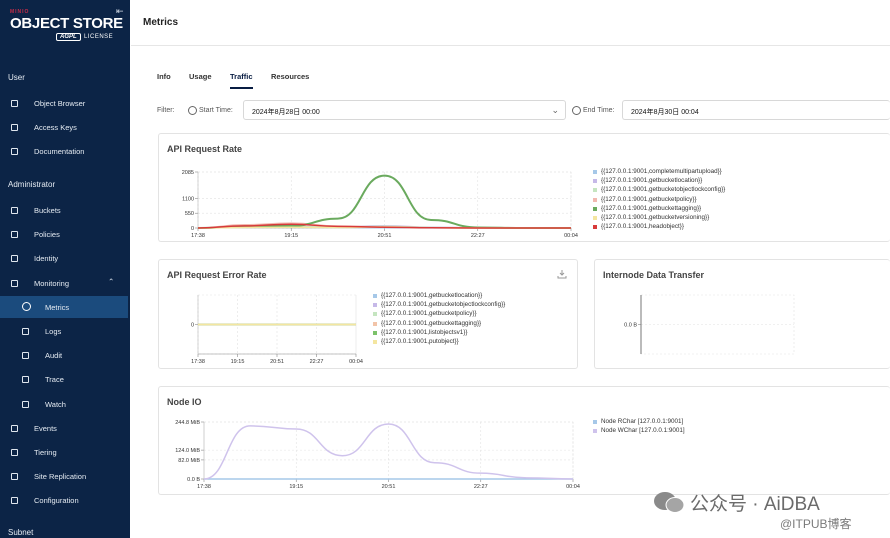 The image size is (890, 538). What do you see at coordinates (380, 204) in the screenshot?
I see `chart: 0 550 1100 2085 17:38 19:15 20:51 22:27 00:04` at bounding box center [380, 204].